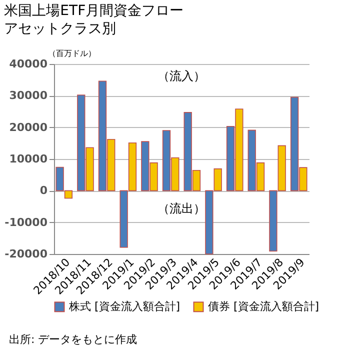 The width and height of the screenshot is (340, 364). I want to click on text: 出所: データをもとに作成, so click(73, 339).